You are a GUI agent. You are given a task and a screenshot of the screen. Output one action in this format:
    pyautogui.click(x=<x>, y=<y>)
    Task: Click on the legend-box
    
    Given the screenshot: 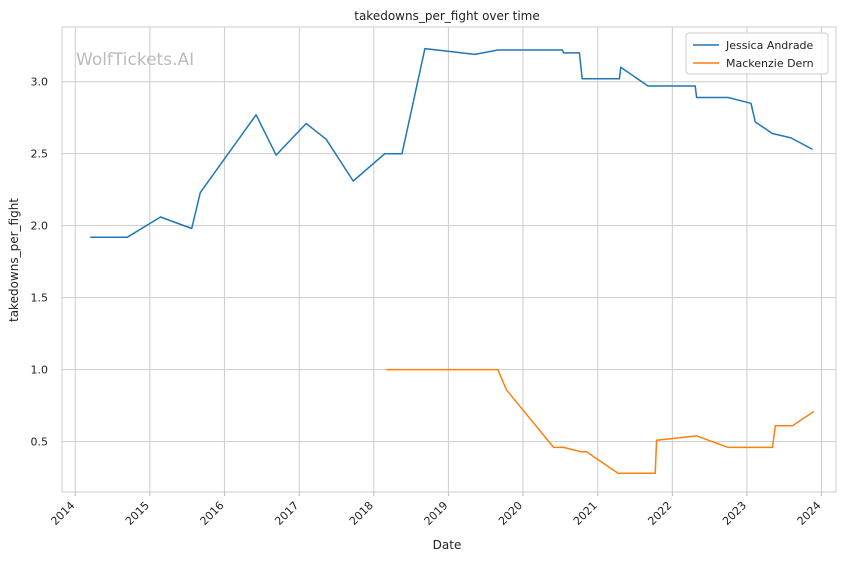 What is the action you would take?
    pyautogui.click(x=757, y=53)
    